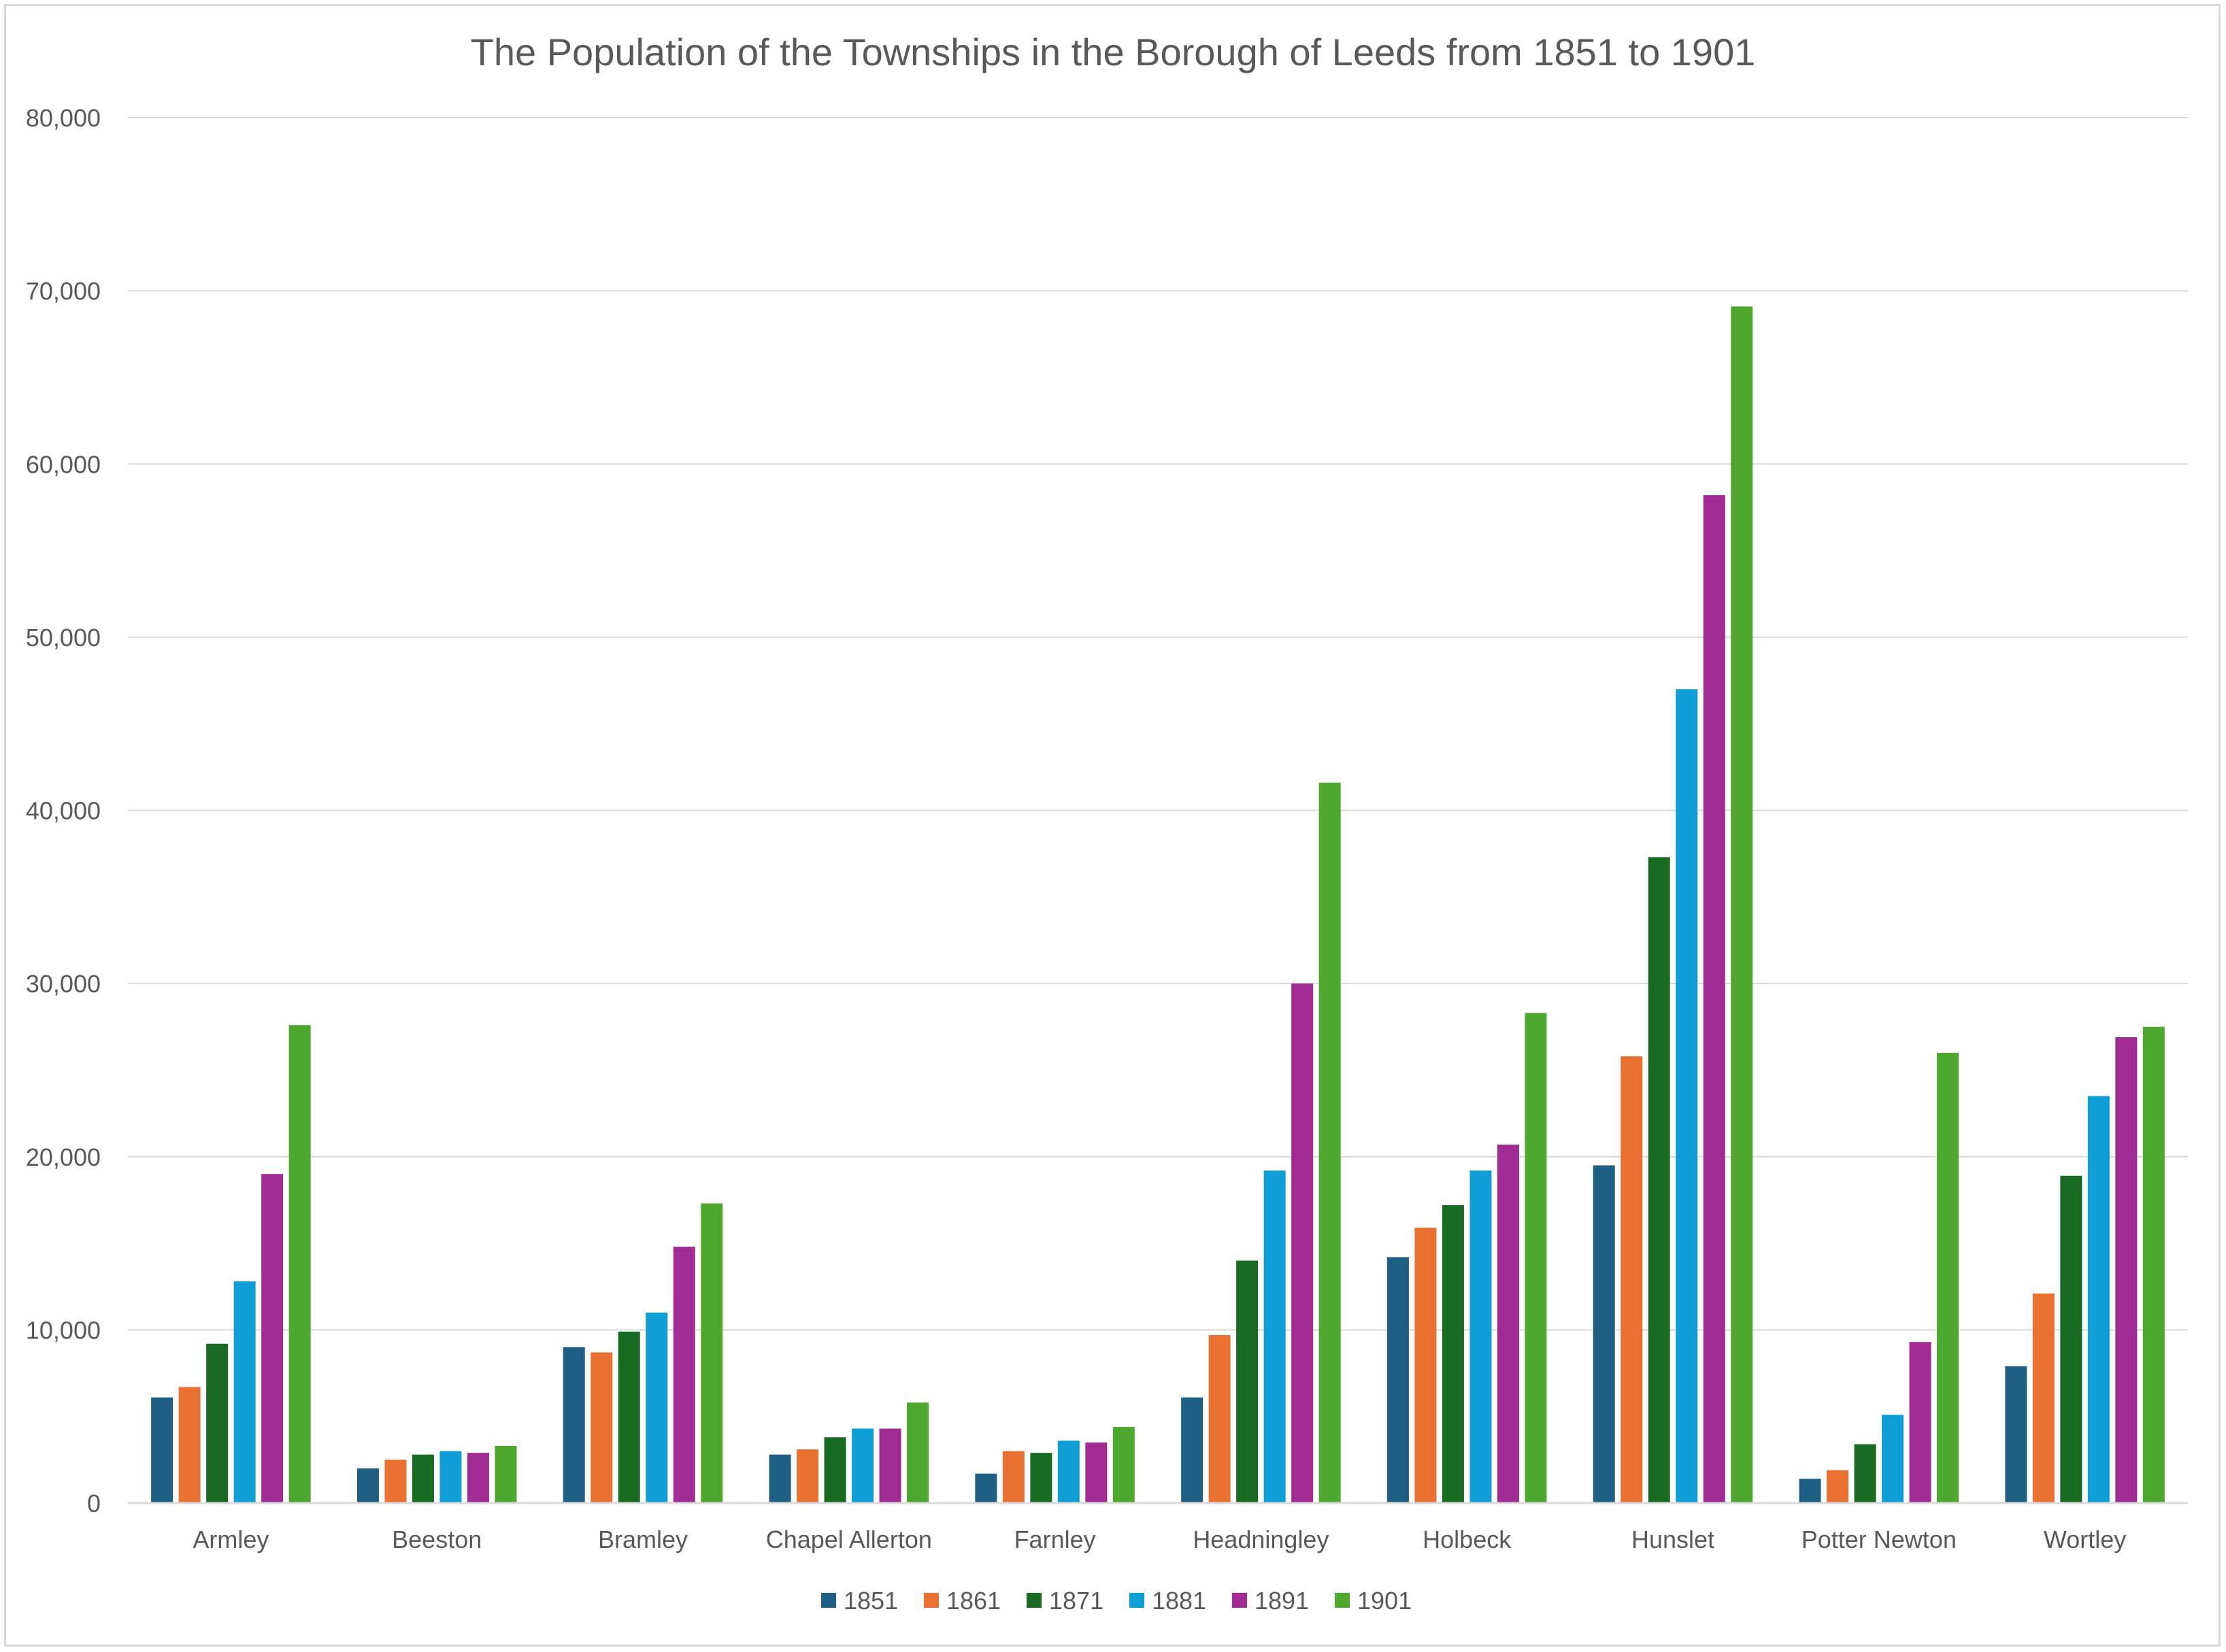 This screenshot has height=1652, width=2226. Describe the element at coordinates (1467, 1539) in the screenshot. I see `category-label: Holbeck` at that location.